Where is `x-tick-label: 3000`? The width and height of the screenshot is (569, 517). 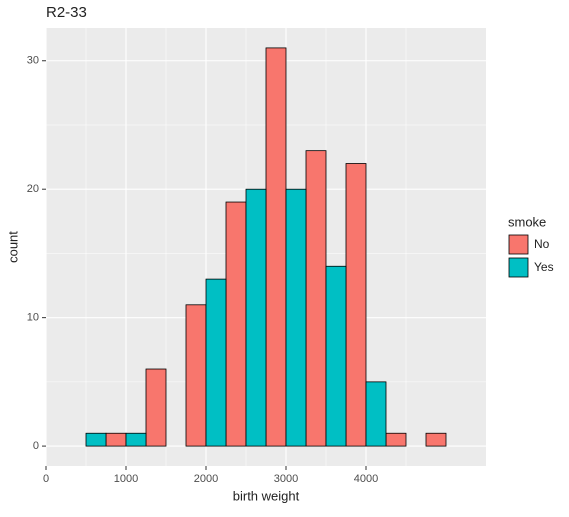 x-tick-label: 3000 is located at coordinates (286, 479).